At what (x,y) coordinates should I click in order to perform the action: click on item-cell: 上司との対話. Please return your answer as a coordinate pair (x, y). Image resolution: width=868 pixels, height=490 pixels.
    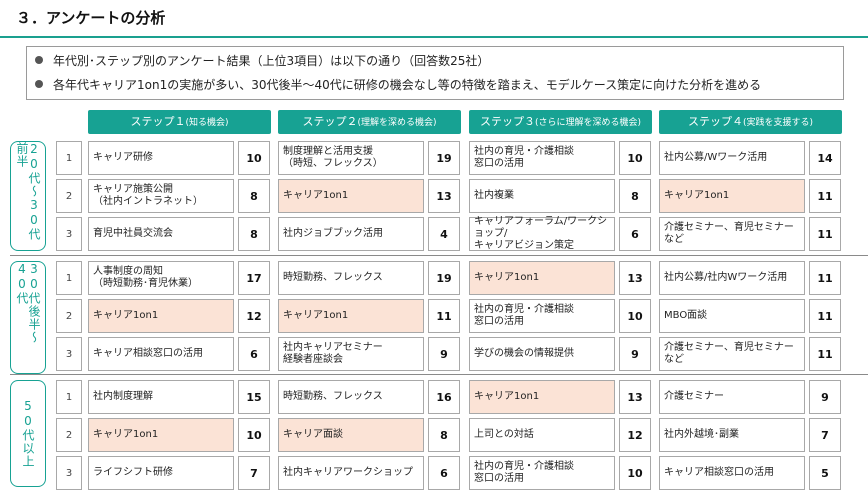
    Looking at the image, I should click on (542, 435).